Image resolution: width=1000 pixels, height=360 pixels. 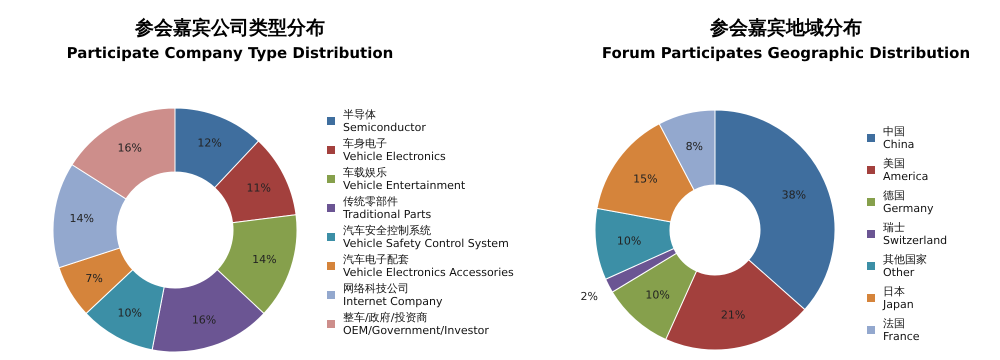 What do you see at coordinates (428, 266) in the screenshot?
I see `legend-label: 汽车电子配套 Vehicle Electronics Accessories` at bounding box center [428, 266].